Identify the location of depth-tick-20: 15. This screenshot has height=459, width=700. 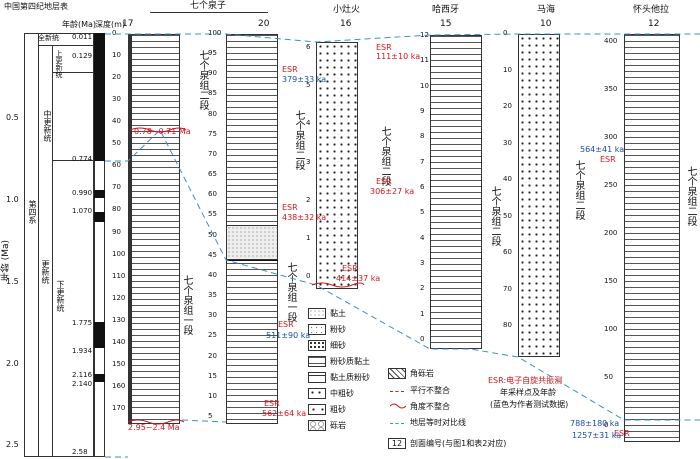
(212, 375).